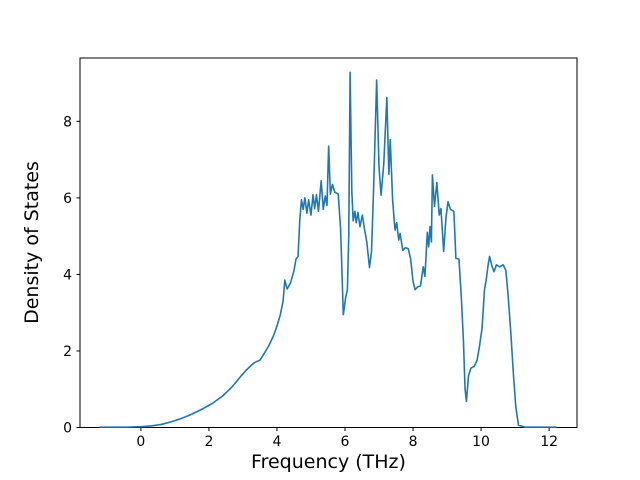  What do you see at coordinates (67, 429) in the screenshot?
I see `y-tick-label: 0` at bounding box center [67, 429].